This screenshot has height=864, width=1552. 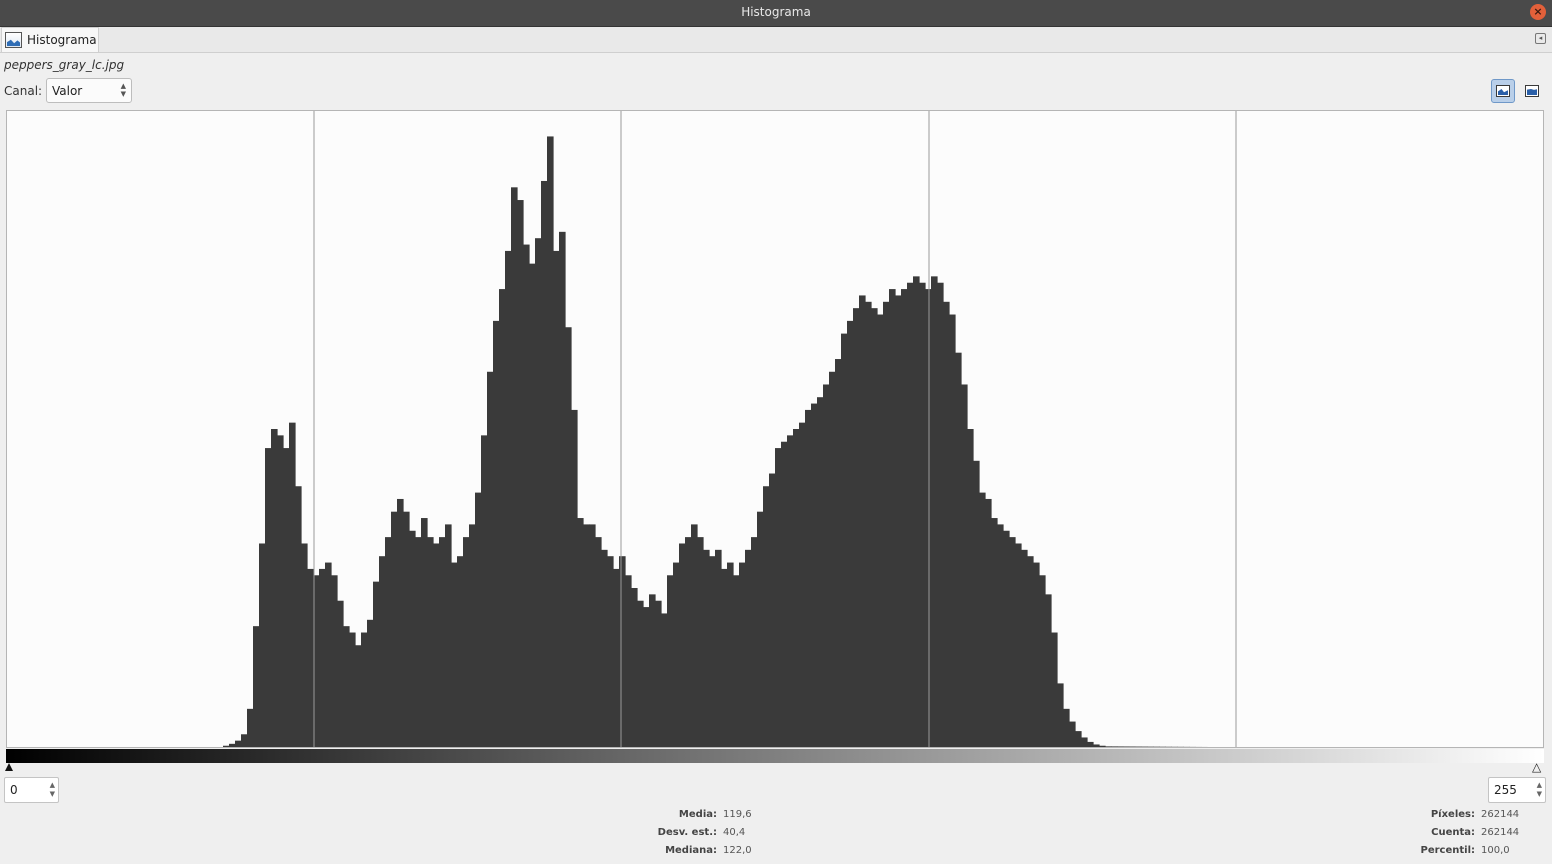 What do you see at coordinates (1500, 832) in the screenshot?
I see `stat-count-value: 262144` at bounding box center [1500, 832].